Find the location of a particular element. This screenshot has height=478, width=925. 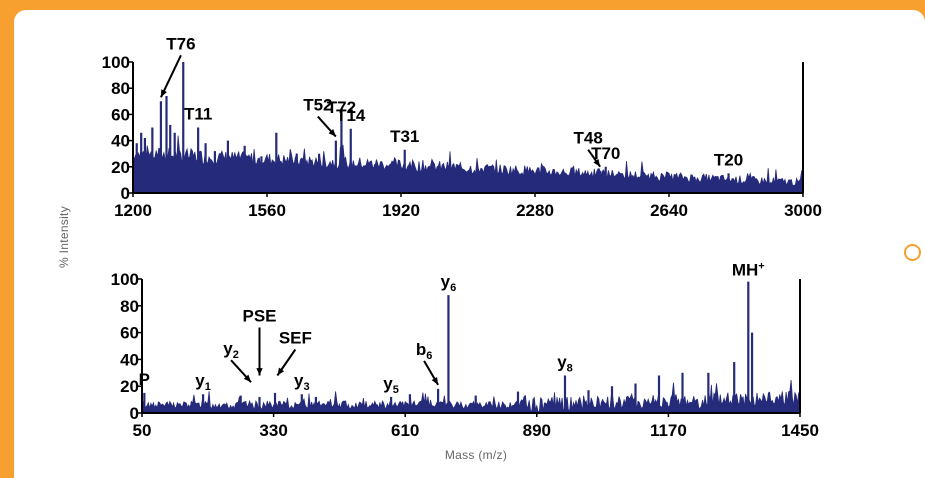

circle-icon is located at coordinates (912, 252).